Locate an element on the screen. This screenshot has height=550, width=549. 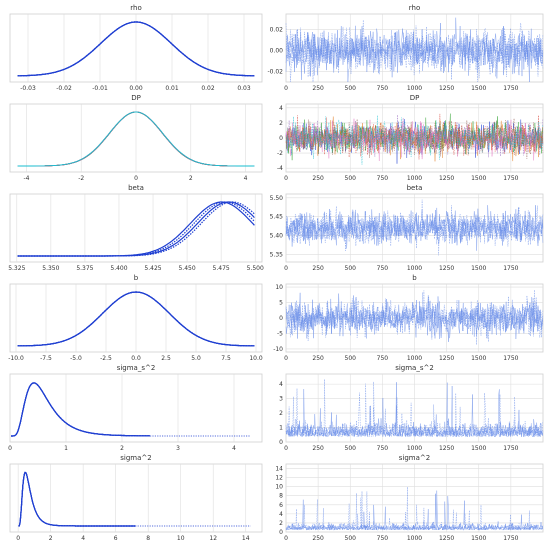
x-tick-label: 5.375 is located at coordinates (84, 268).